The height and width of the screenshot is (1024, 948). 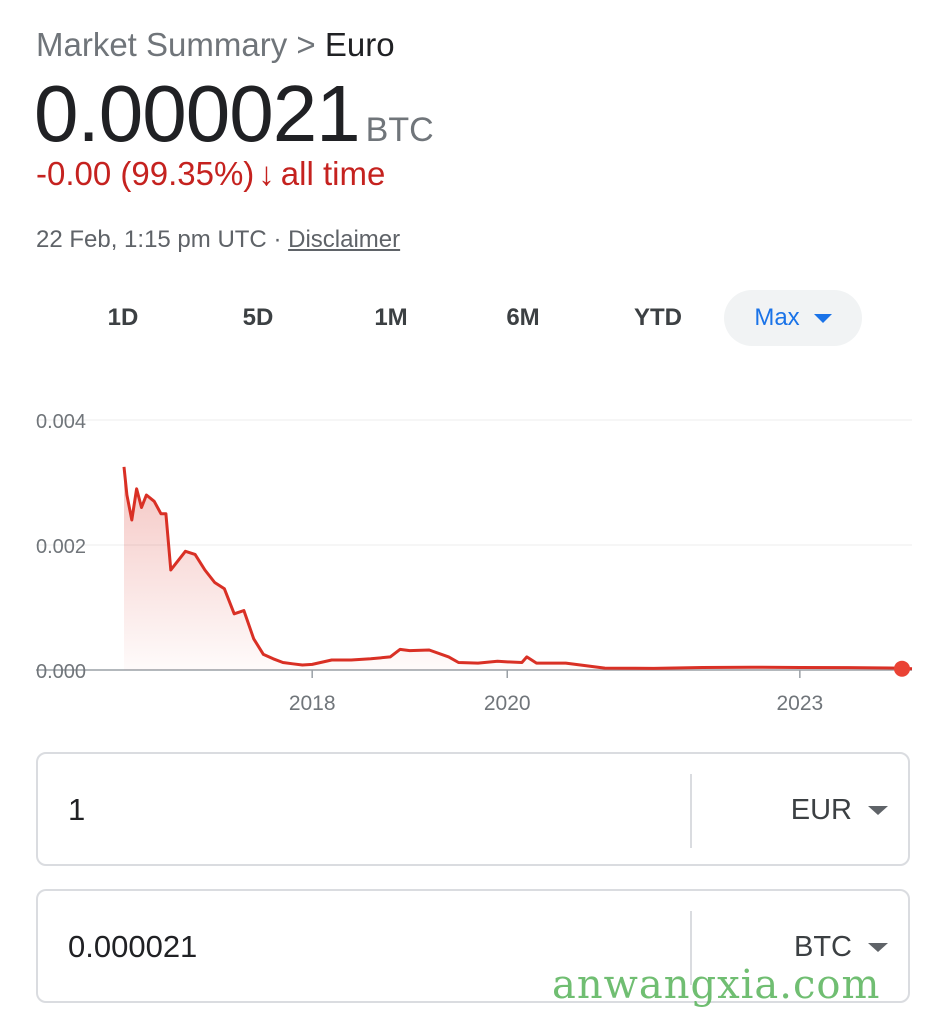 What do you see at coordinates (133, 946) in the screenshot?
I see `to-amount-input: 0.000021` at bounding box center [133, 946].